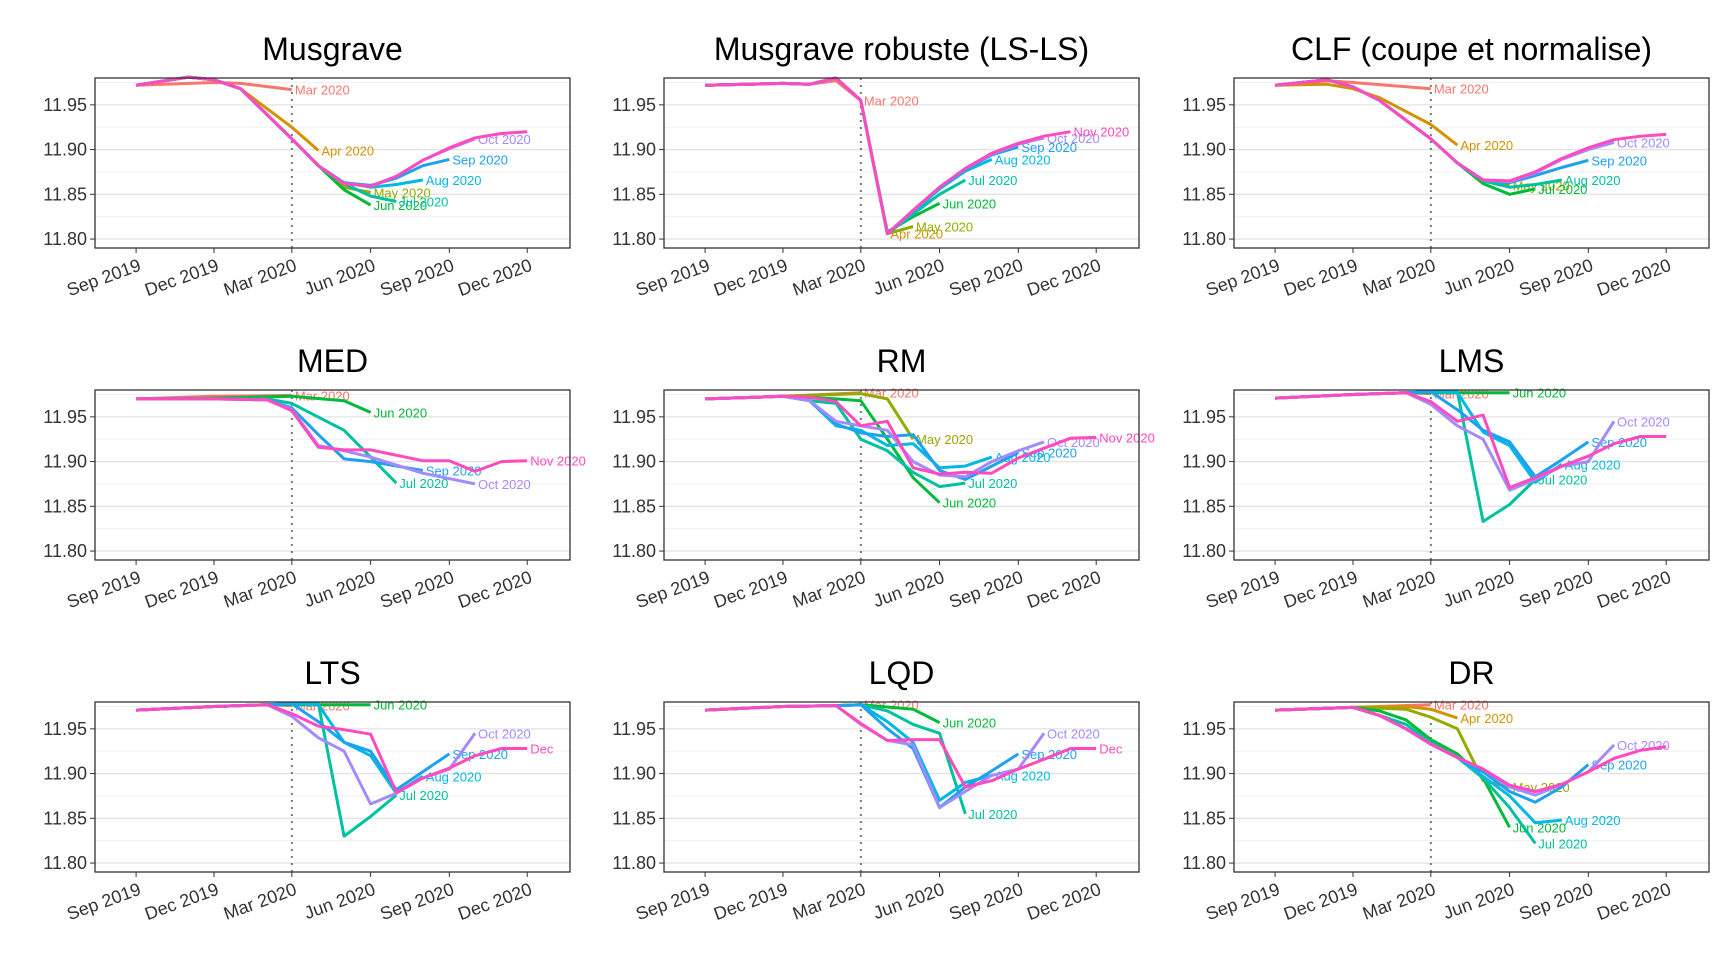 This screenshot has height=960, width=1728. What do you see at coordinates (558, 461) in the screenshot?
I see `series-label: Nov 2020` at bounding box center [558, 461].